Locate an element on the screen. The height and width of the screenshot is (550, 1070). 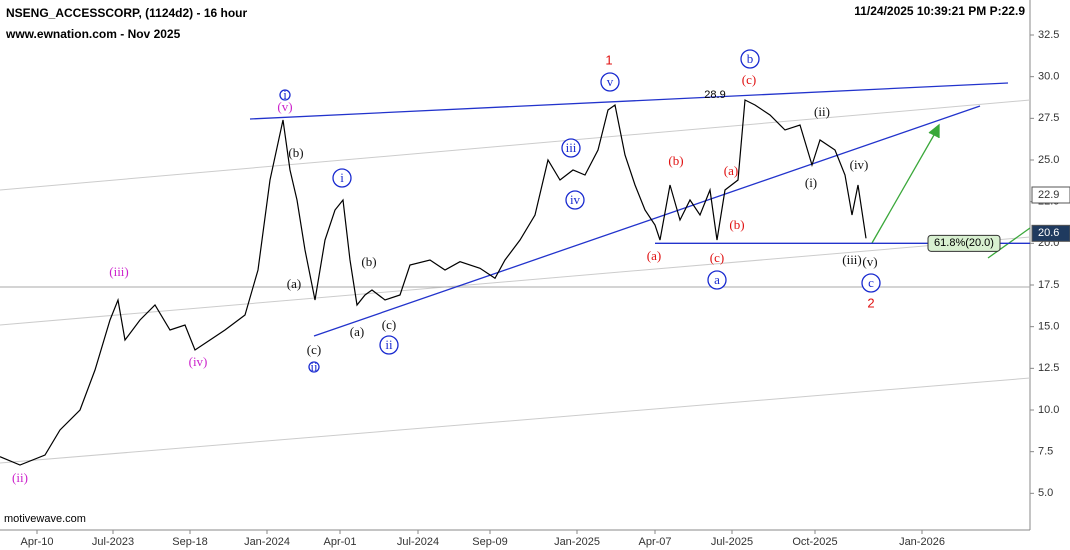
source: motivewave.com is located at coordinates (45, 519).